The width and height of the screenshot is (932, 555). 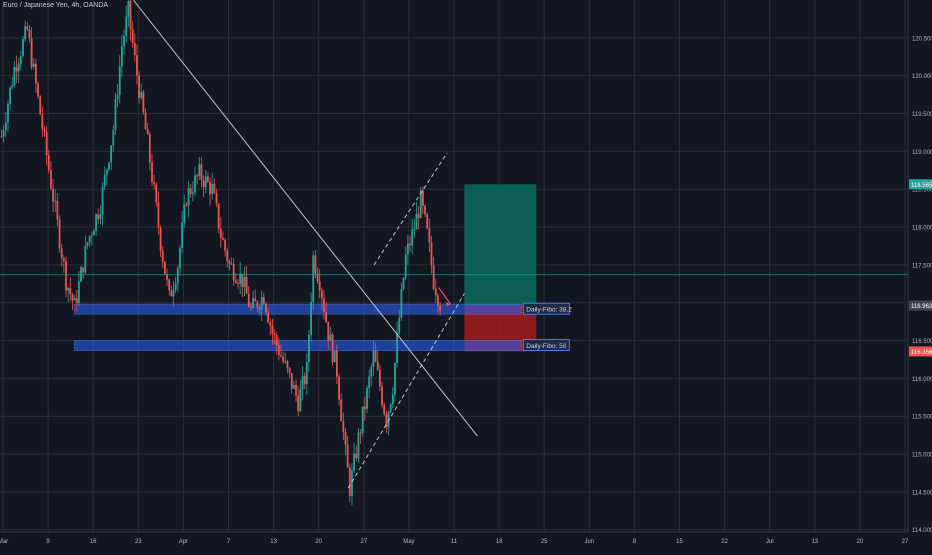 What do you see at coordinates (922, 266) in the screenshot?
I see `y-tick-label: 117.500` at bounding box center [922, 266].